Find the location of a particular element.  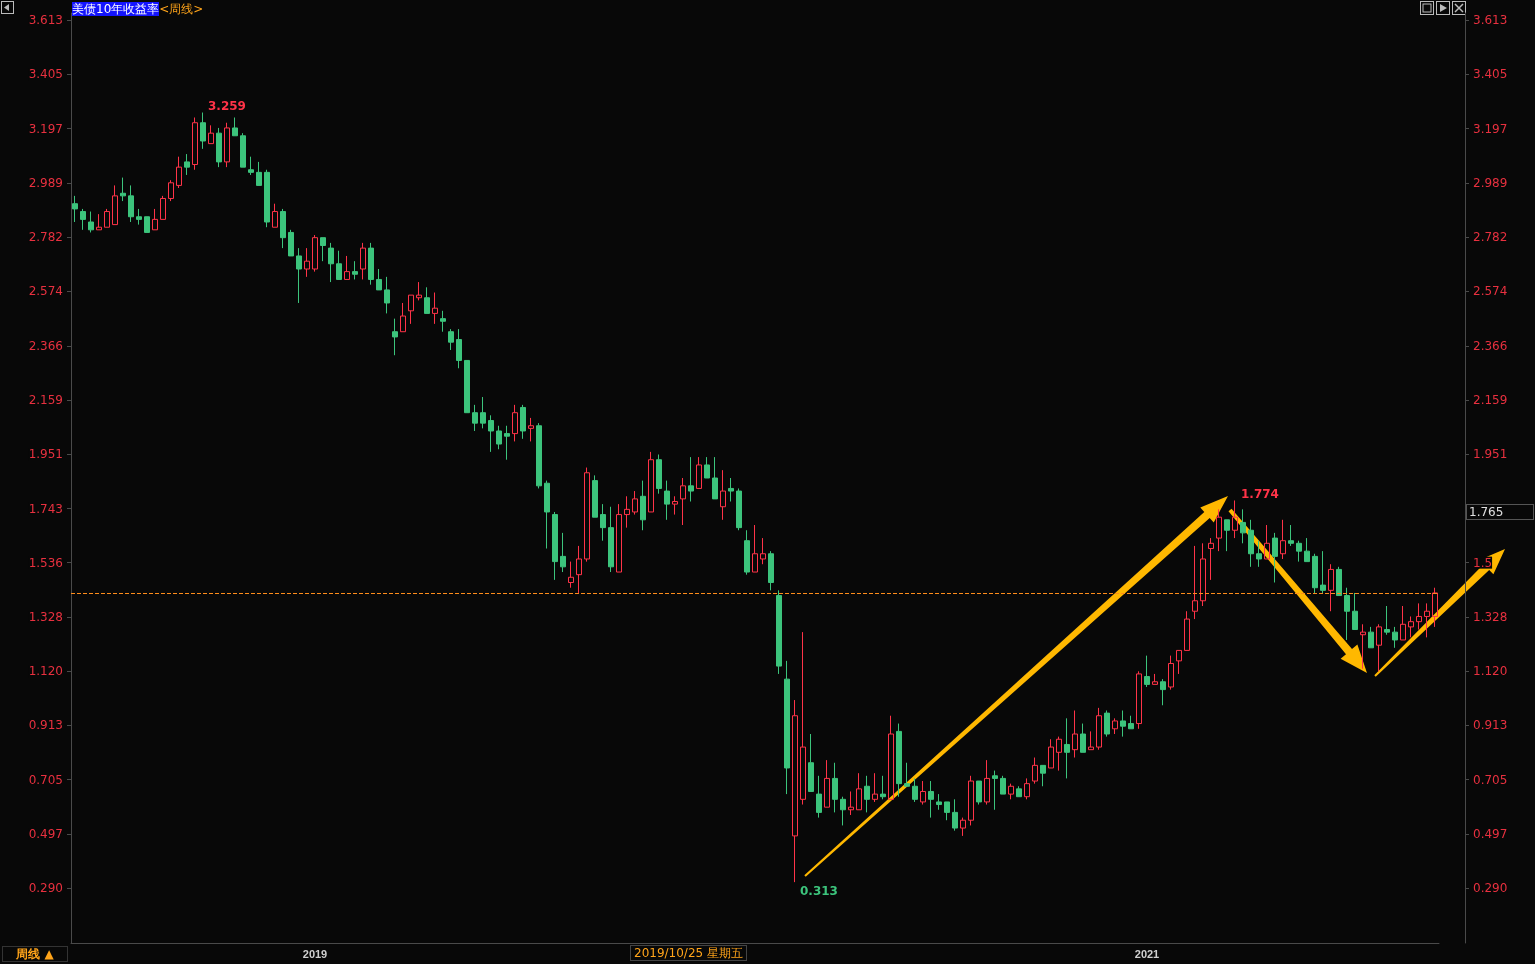

x-tick-label: 2019 is located at coordinates (315, 953).